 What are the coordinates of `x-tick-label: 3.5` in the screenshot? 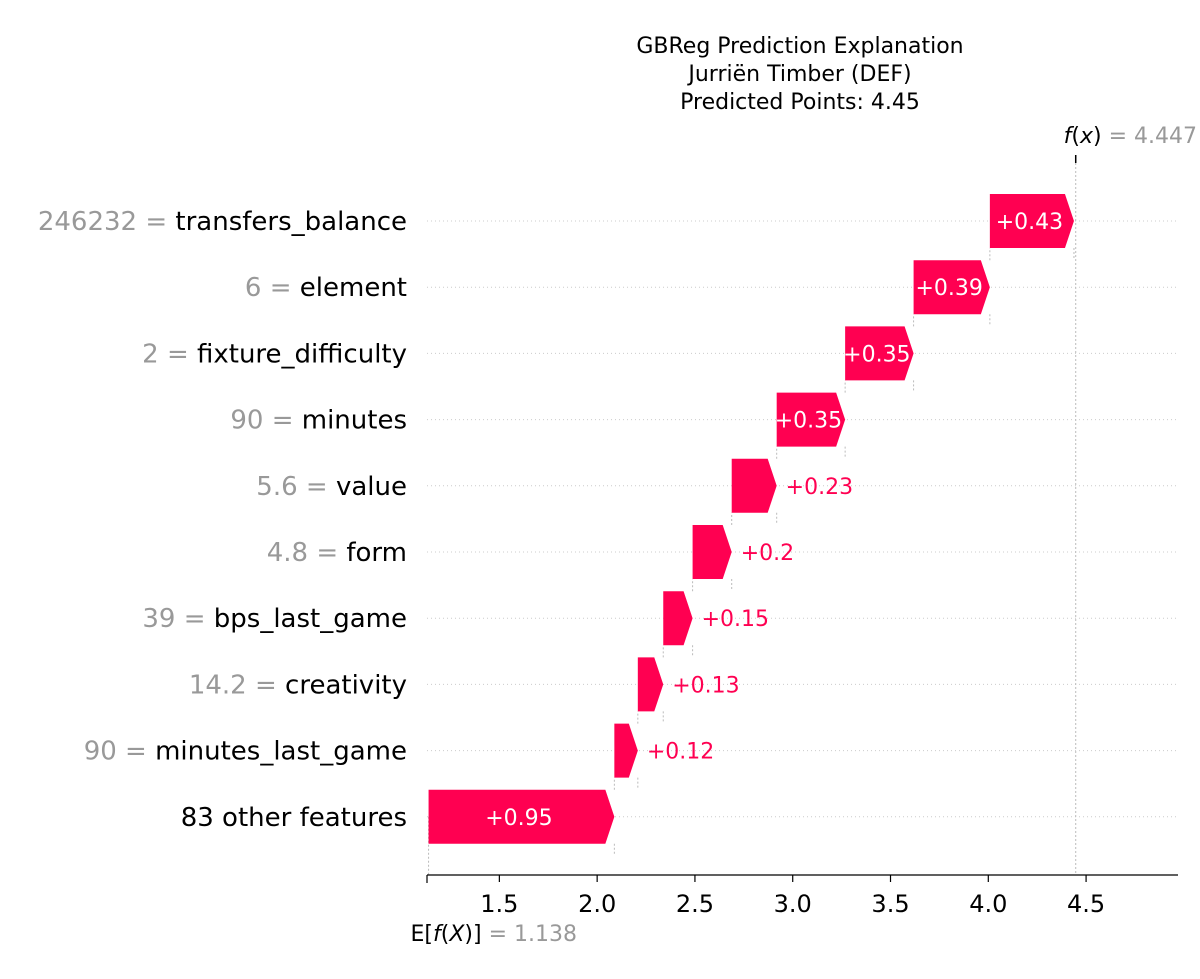 It's located at (890, 904).